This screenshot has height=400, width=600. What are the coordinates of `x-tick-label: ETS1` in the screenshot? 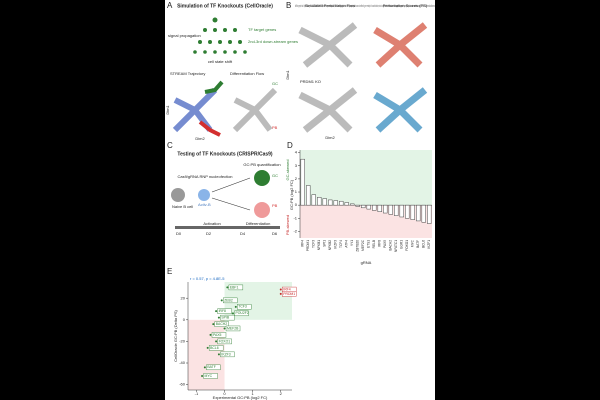 It's located at (369, 244).